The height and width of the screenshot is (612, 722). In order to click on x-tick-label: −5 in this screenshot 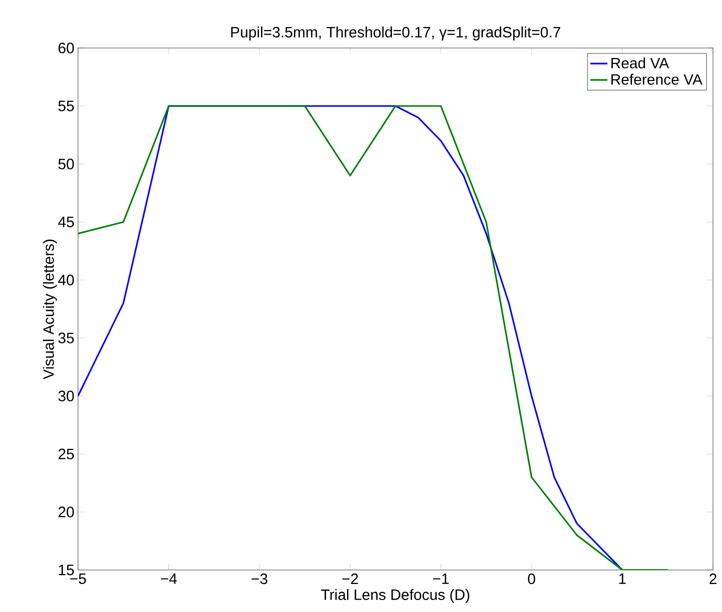, I will do `click(78, 579)`.